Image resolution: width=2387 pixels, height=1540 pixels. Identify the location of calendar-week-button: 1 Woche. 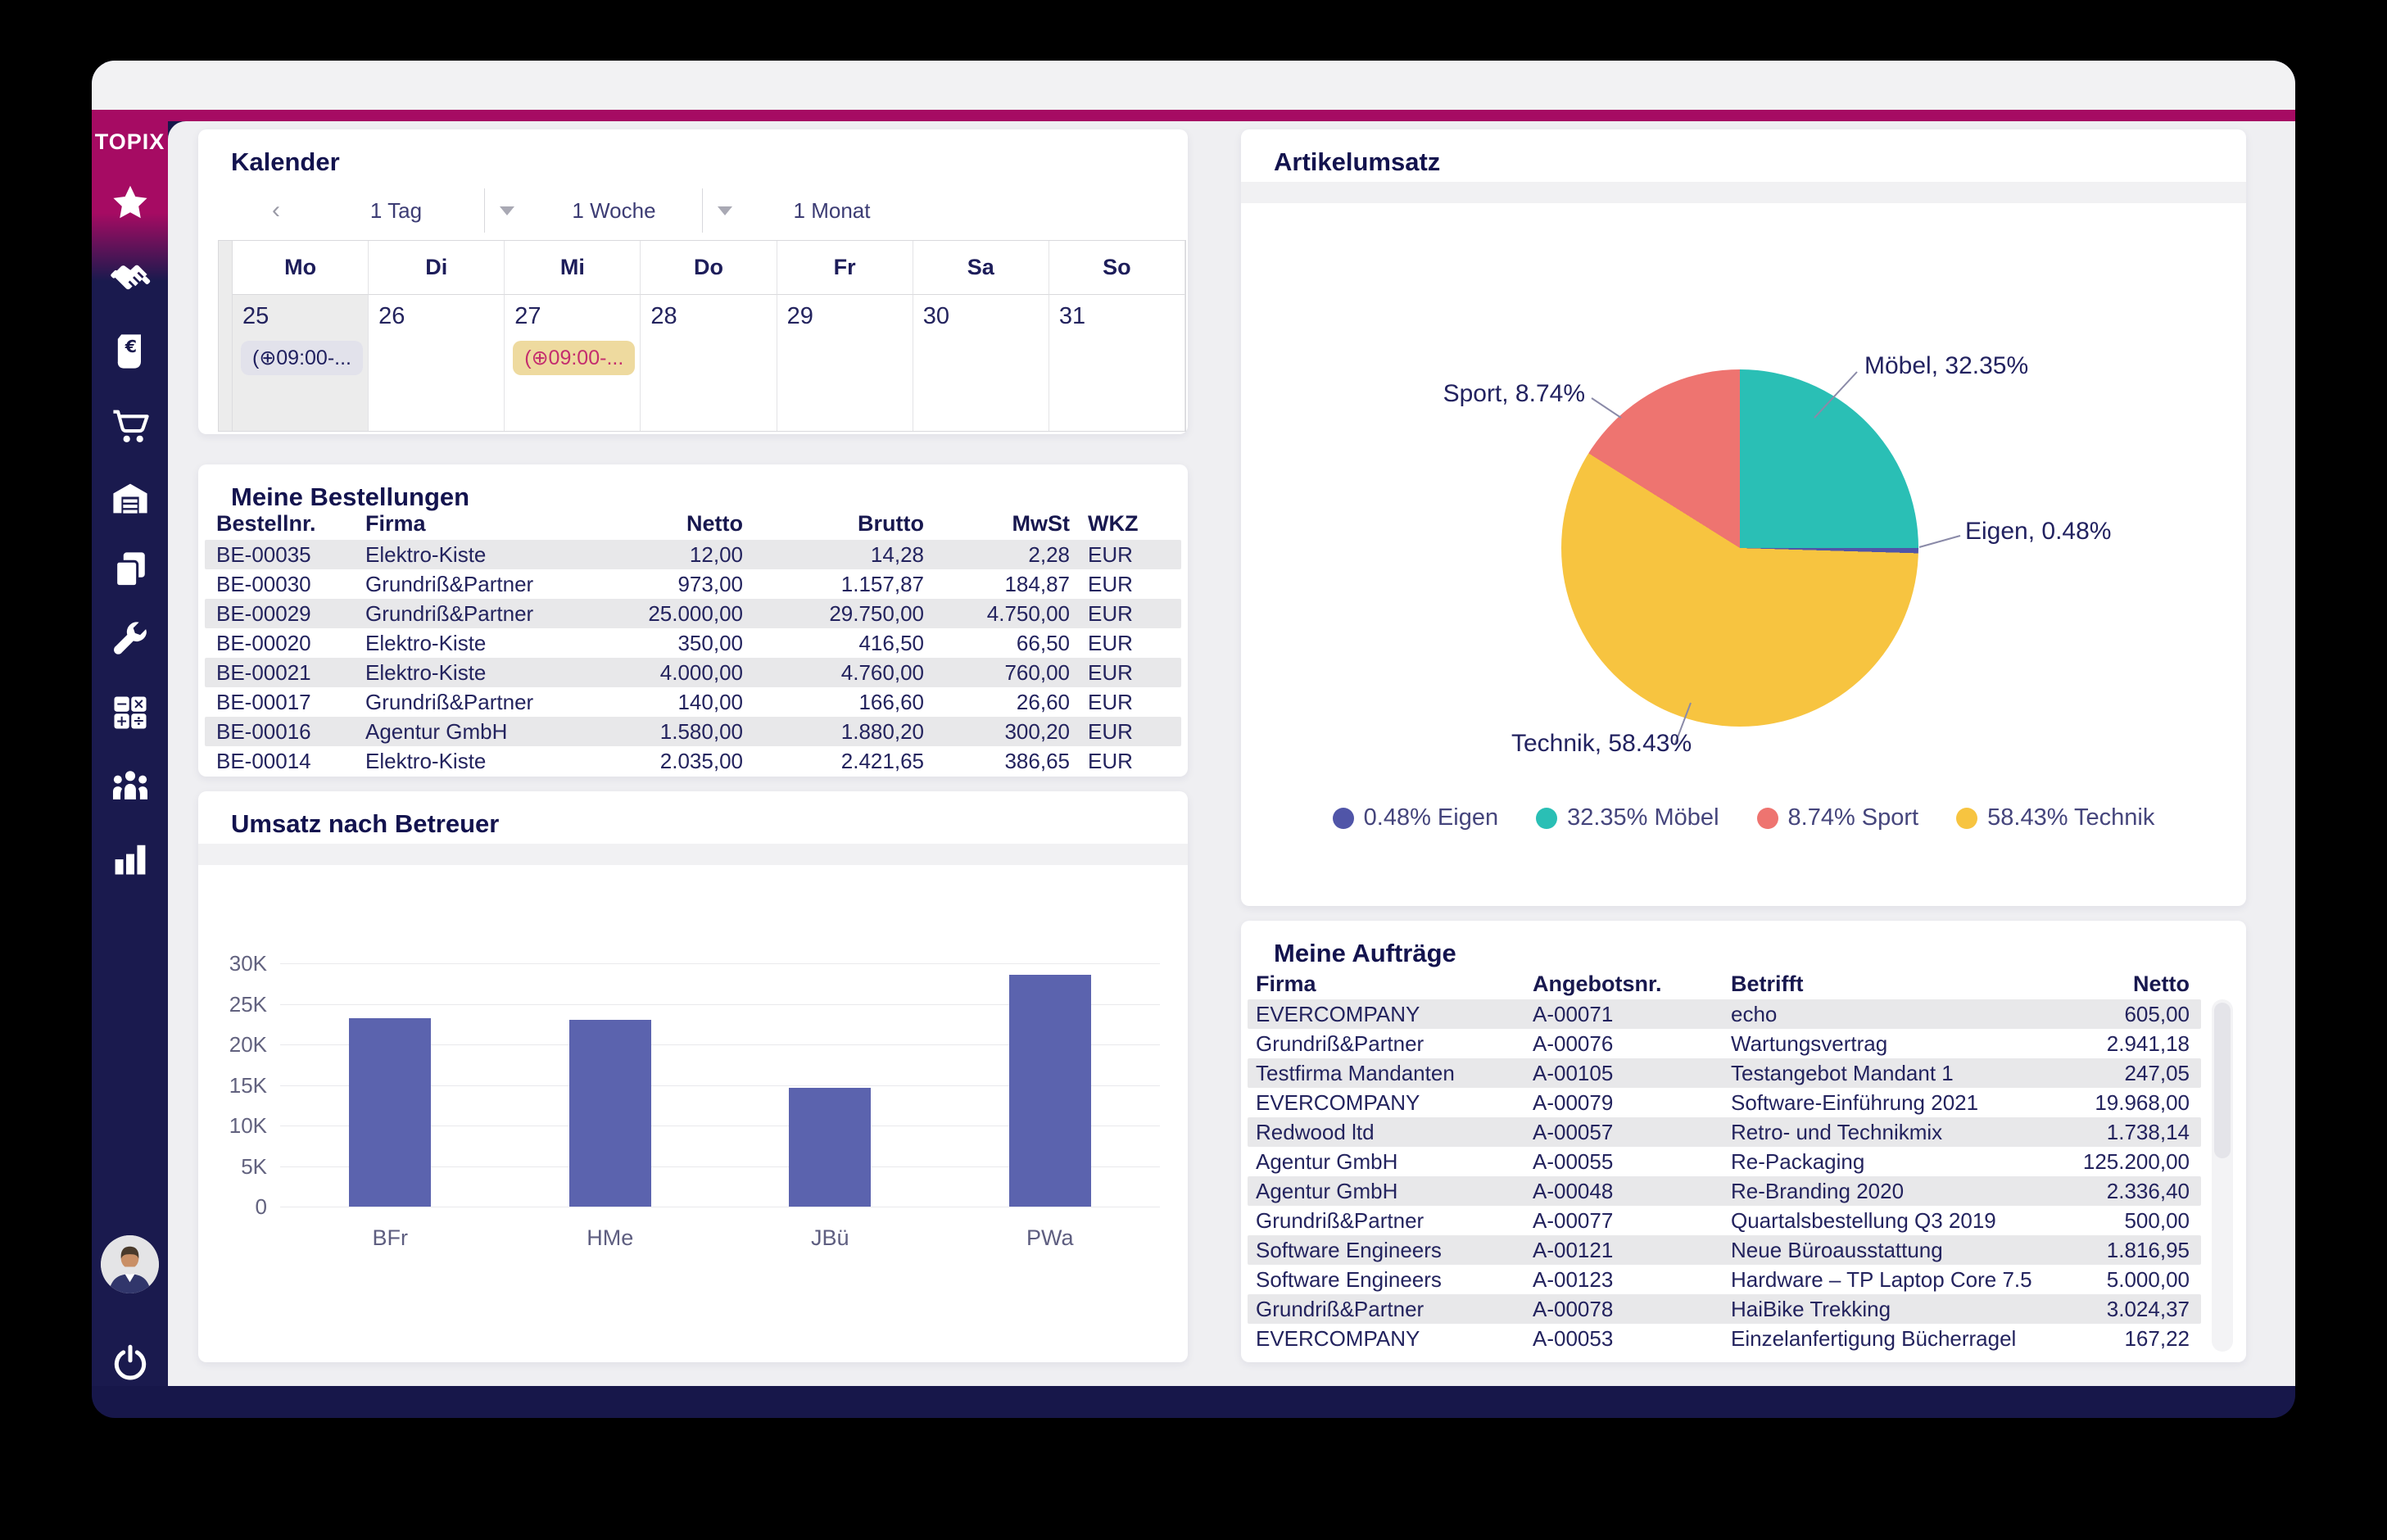
(614, 210).